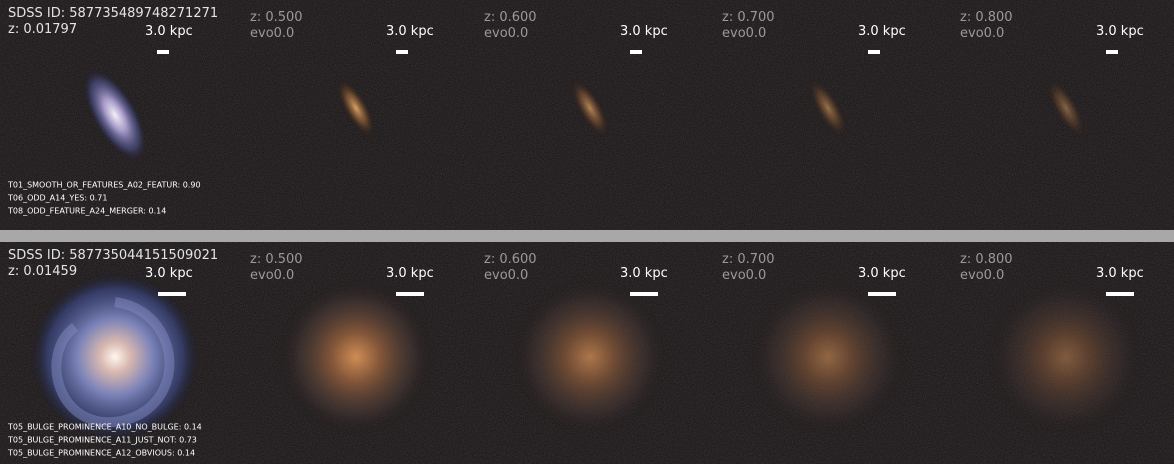  Describe the element at coordinates (113, 13) in the screenshot. I see `sdss-id: SDSS ID: 587735489748271271` at that location.